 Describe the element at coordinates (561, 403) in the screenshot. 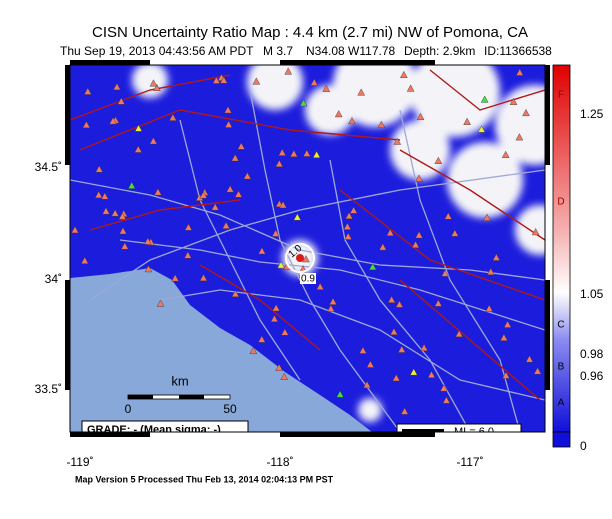

I see `grade-letter: A` at that location.